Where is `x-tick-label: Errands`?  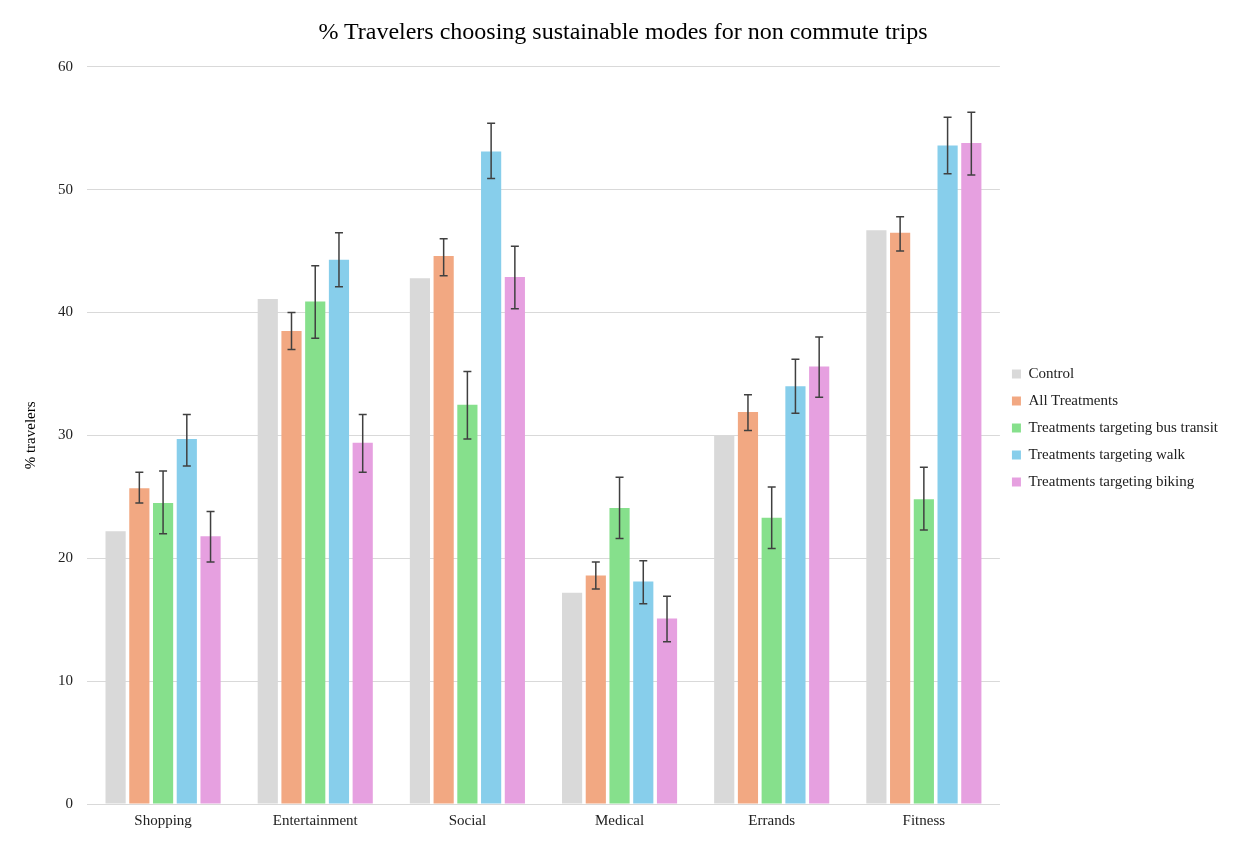 x-tick-label: Errands is located at coordinates (772, 819).